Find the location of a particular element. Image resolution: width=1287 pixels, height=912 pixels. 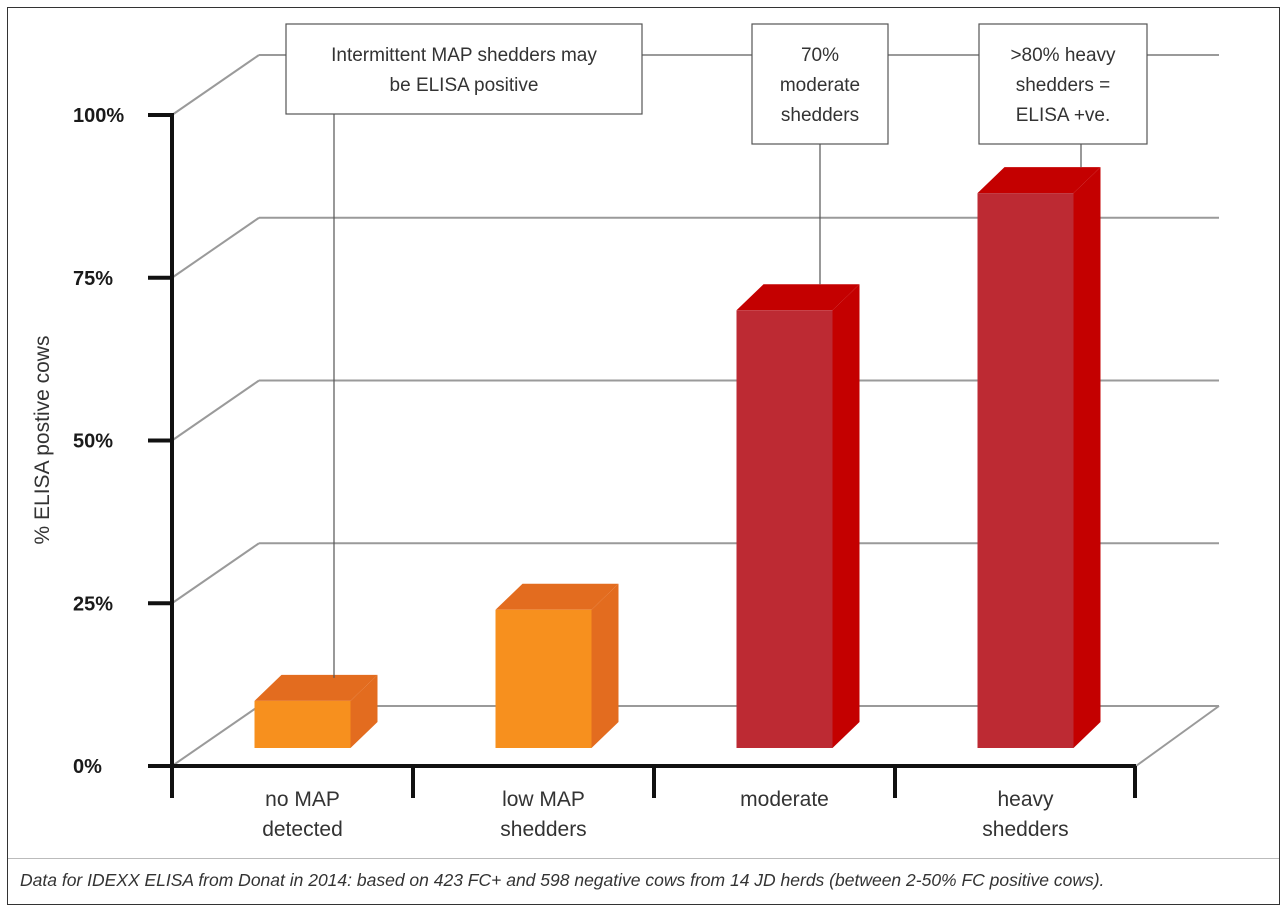

annotation-text: shedders = is located at coordinates (1063, 85).